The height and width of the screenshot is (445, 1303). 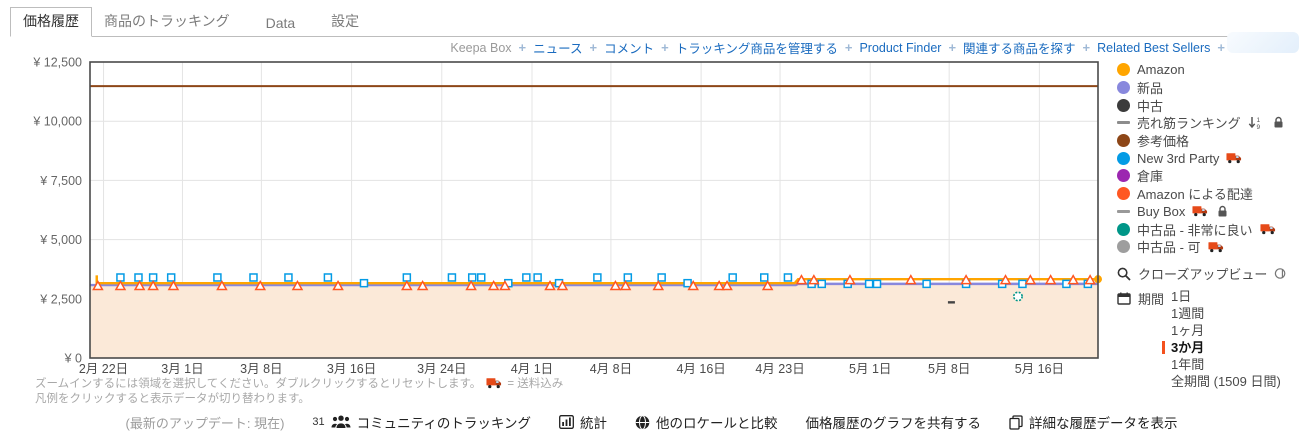 I want to click on svg-text: ¥ 7,500, so click(x=60, y=181).